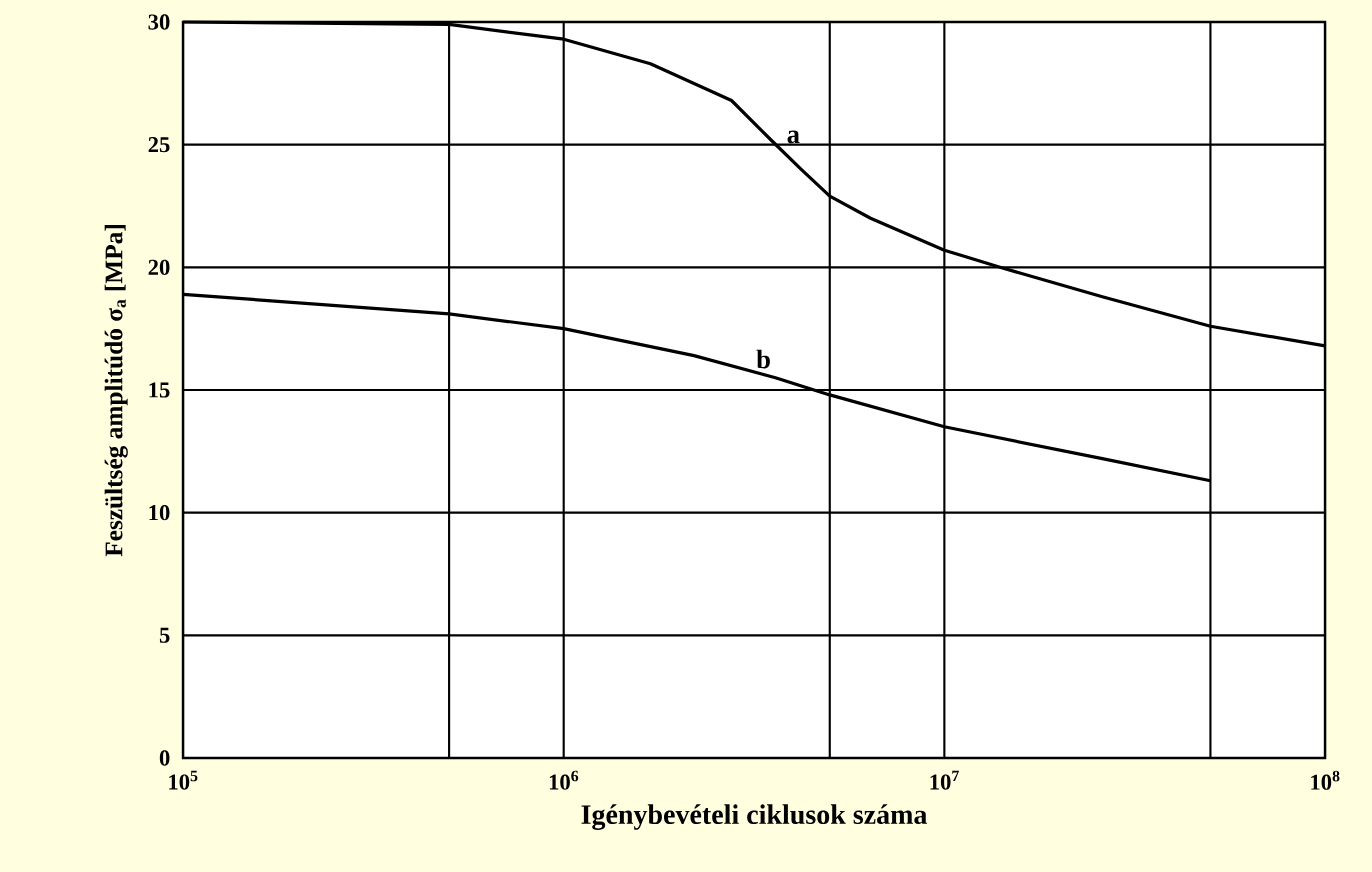  What do you see at coordinates (183, 780) in the screenshot?
I see `x-tick-label: 10$^{5}$` at bounding box center [183, 780].